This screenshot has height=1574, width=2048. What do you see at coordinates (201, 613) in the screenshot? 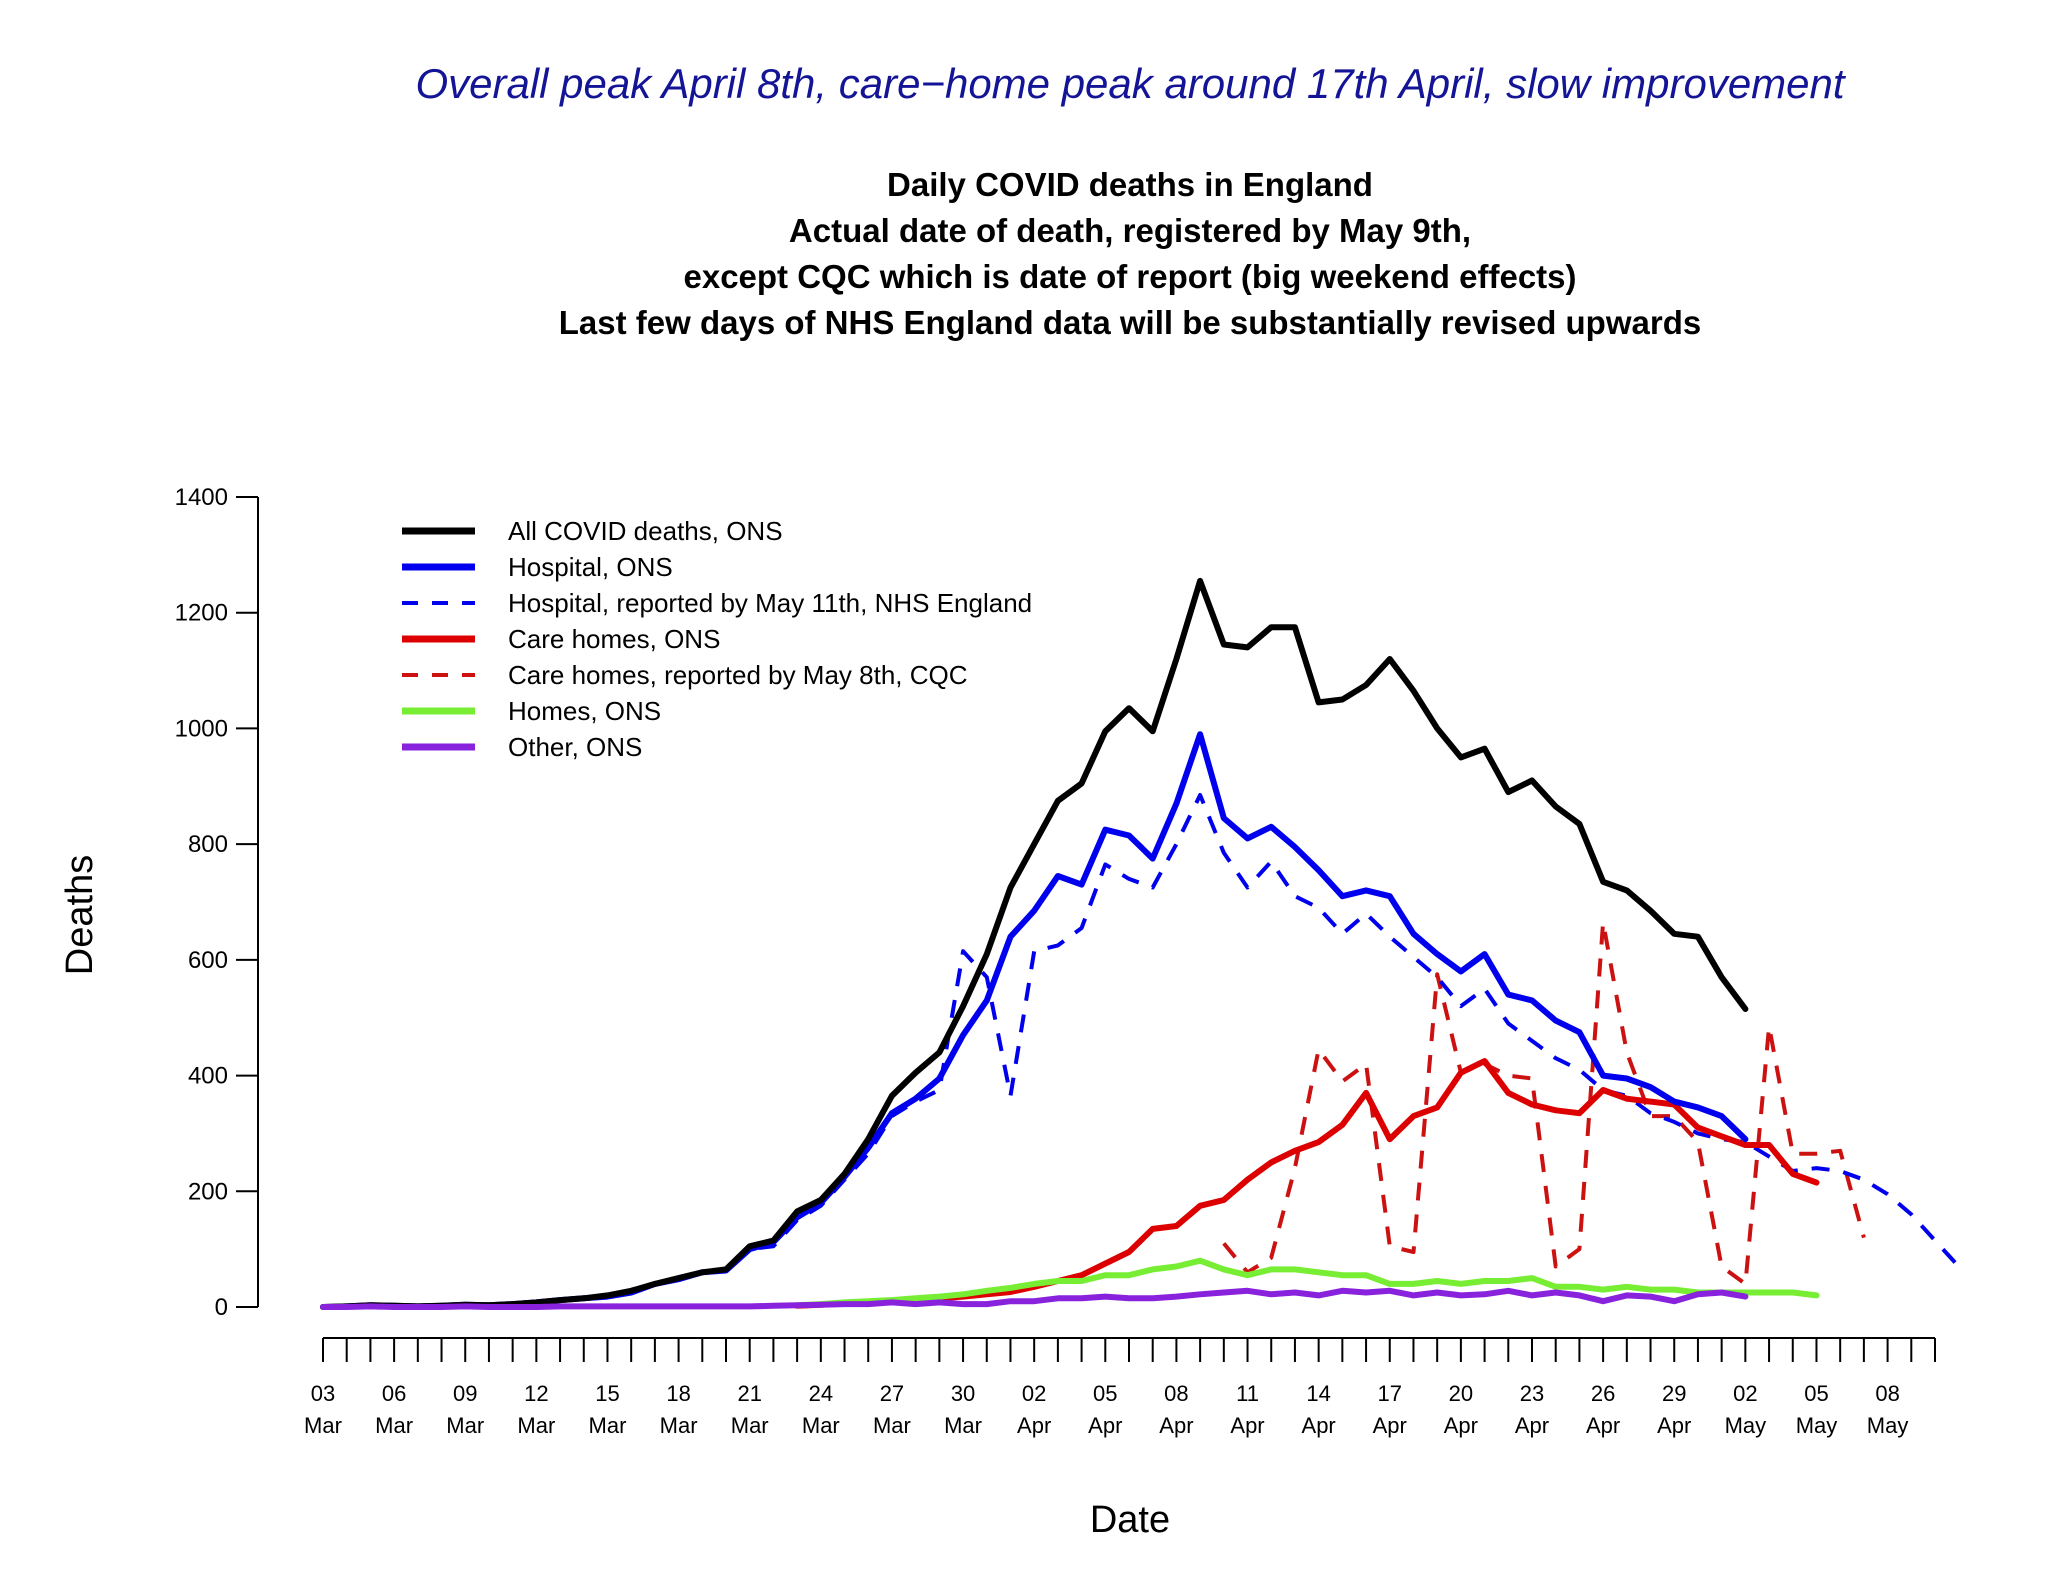
I see `y-tick-label: 1200` at bounding box center [201, 613].